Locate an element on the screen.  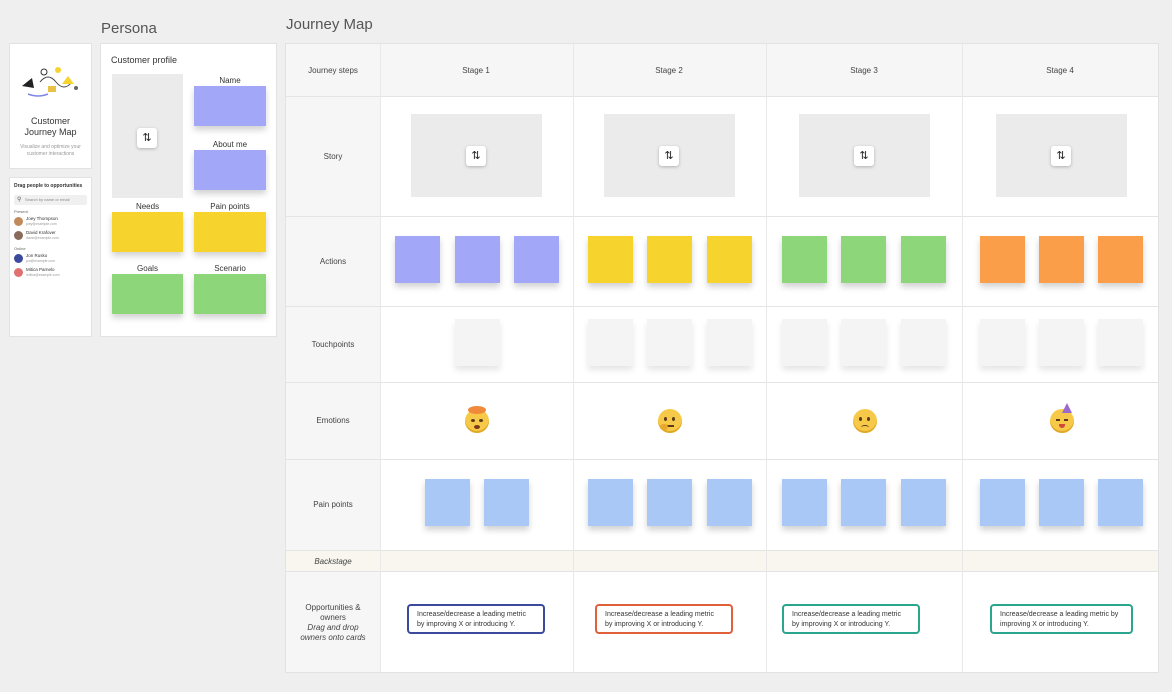
stage-1-header: Stage 1 is located at coordinates (476, 70).